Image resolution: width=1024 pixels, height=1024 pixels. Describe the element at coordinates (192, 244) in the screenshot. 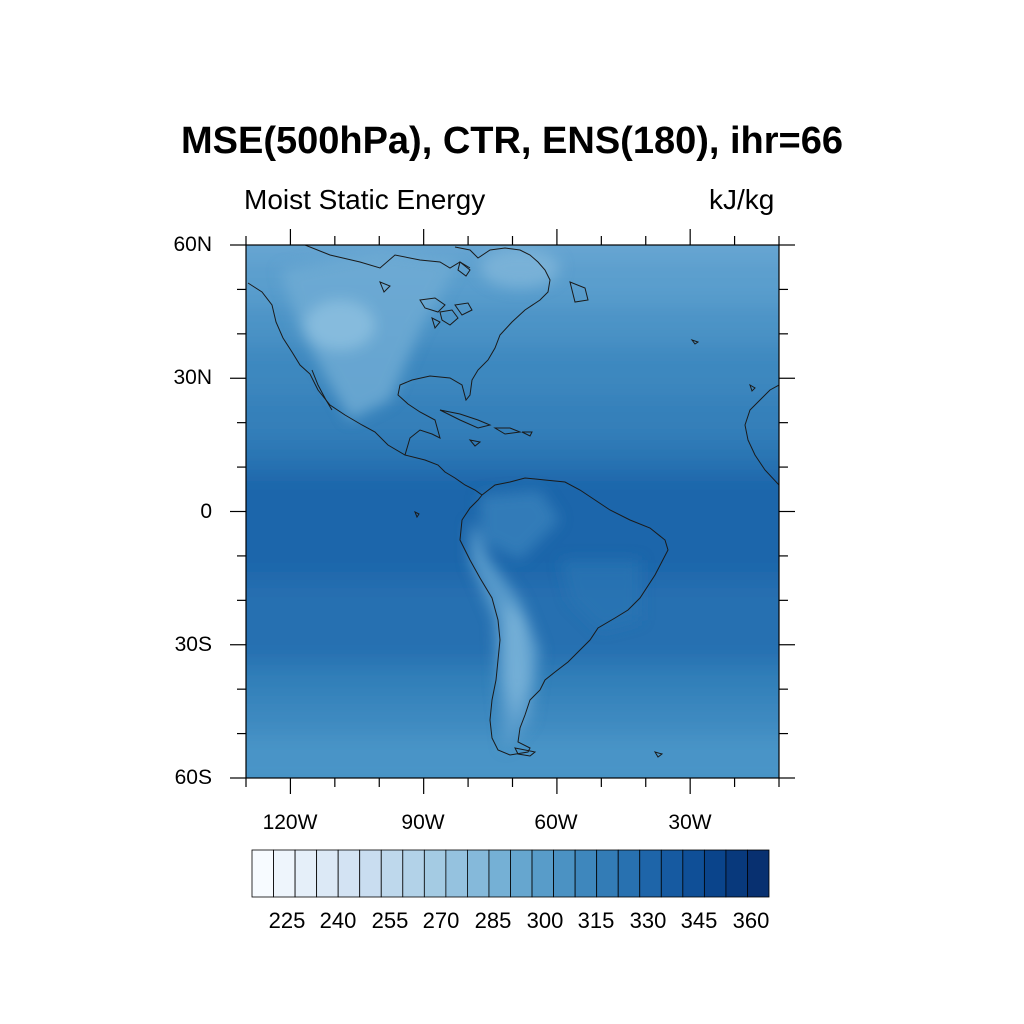

I see `lat-label-60n: 60N` at that location.